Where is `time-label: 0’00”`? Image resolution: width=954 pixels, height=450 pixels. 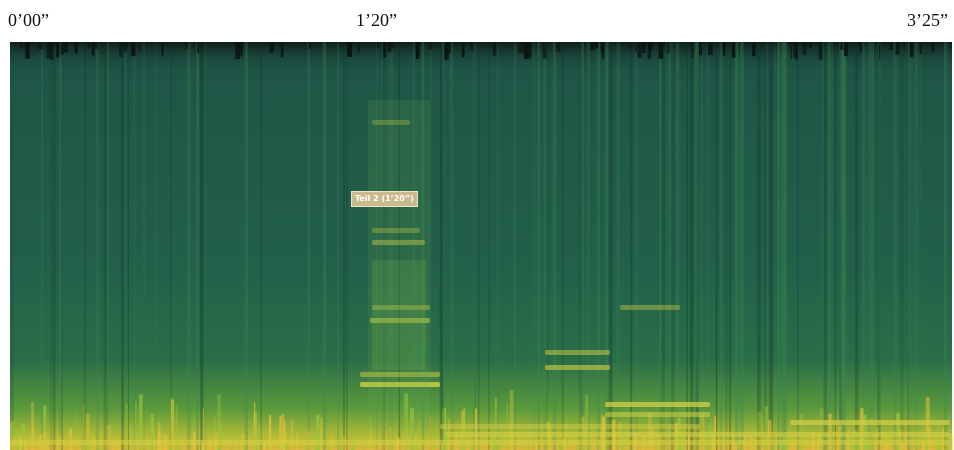 time-label: 0’00” is located at coordinates (28, 20).